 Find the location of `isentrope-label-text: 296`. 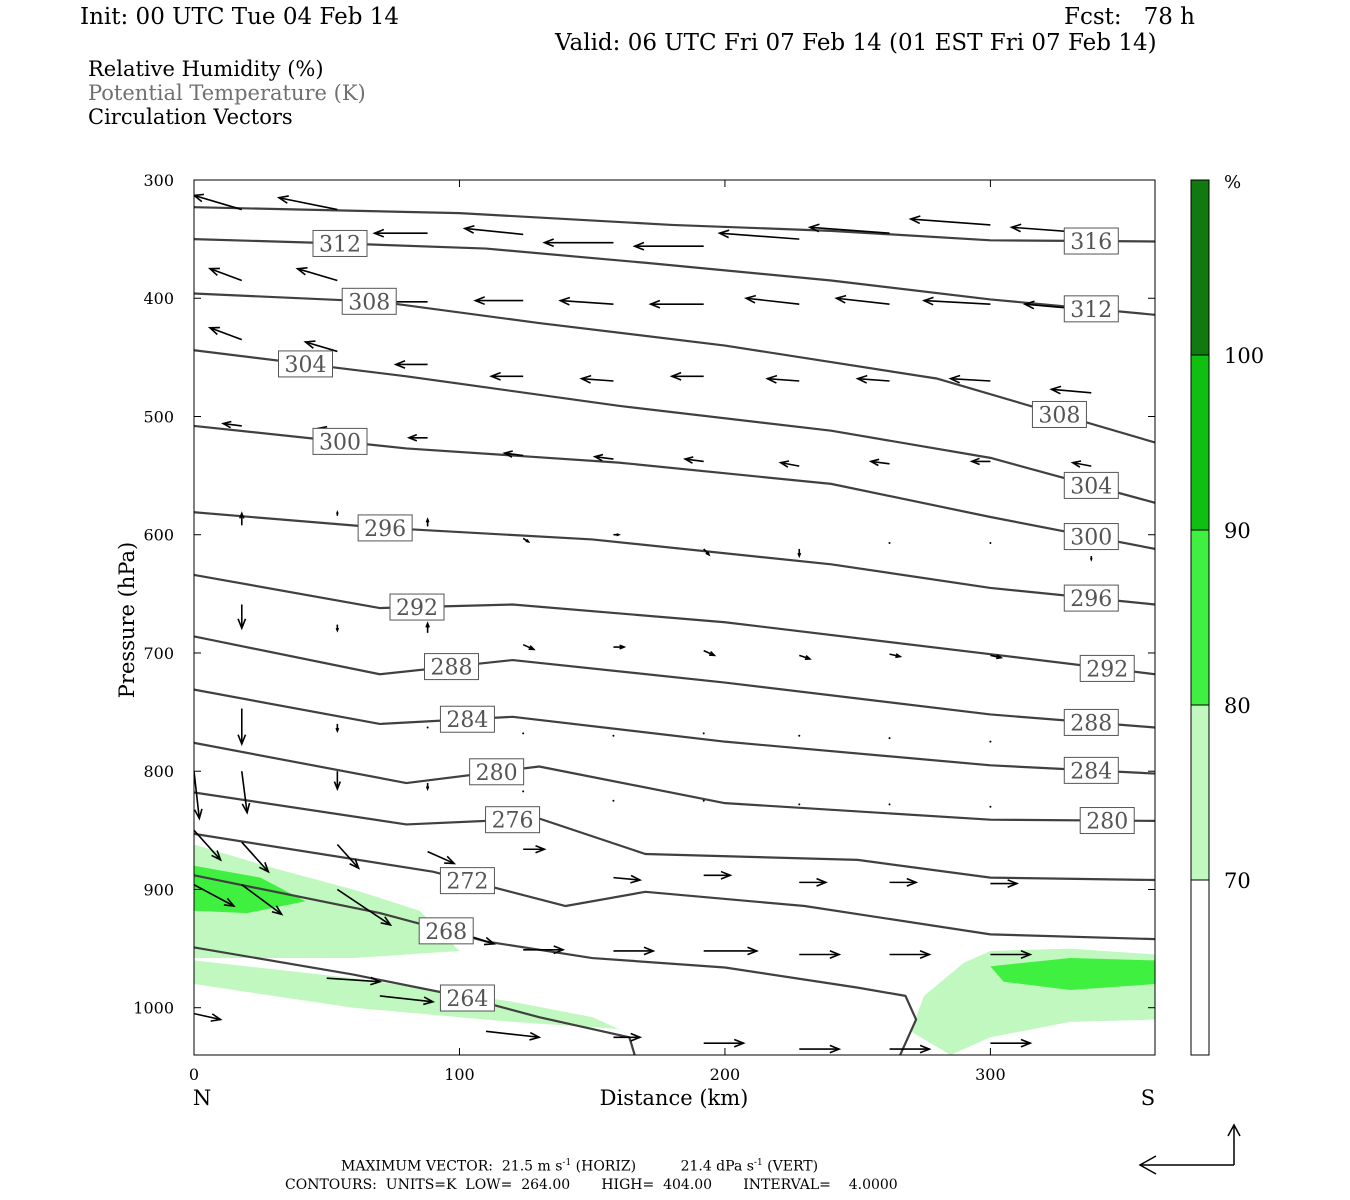

isentrope-label-text: 296 is located at coordinates (385, 529).